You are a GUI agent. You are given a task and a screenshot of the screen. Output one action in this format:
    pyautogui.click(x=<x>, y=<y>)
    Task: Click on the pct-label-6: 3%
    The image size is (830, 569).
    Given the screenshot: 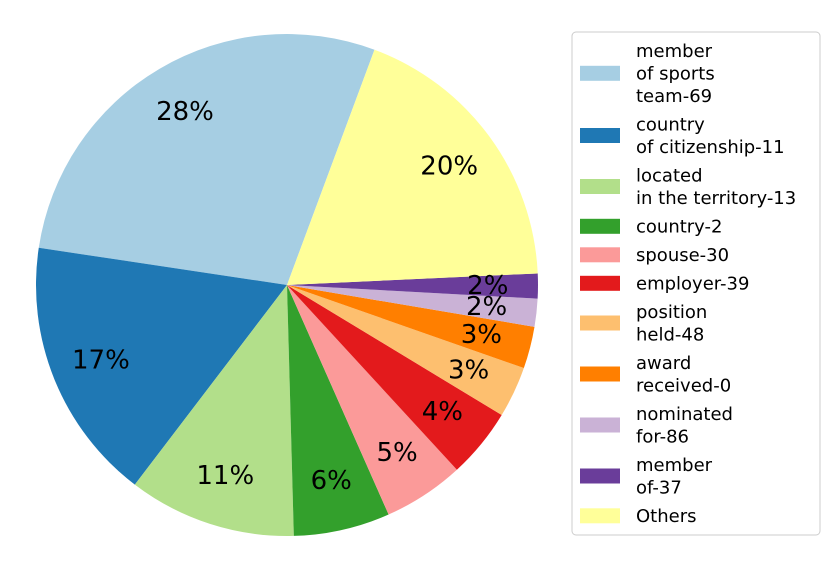 What is the action you would take?
    pyautogui.click(x=468, y=371)
    